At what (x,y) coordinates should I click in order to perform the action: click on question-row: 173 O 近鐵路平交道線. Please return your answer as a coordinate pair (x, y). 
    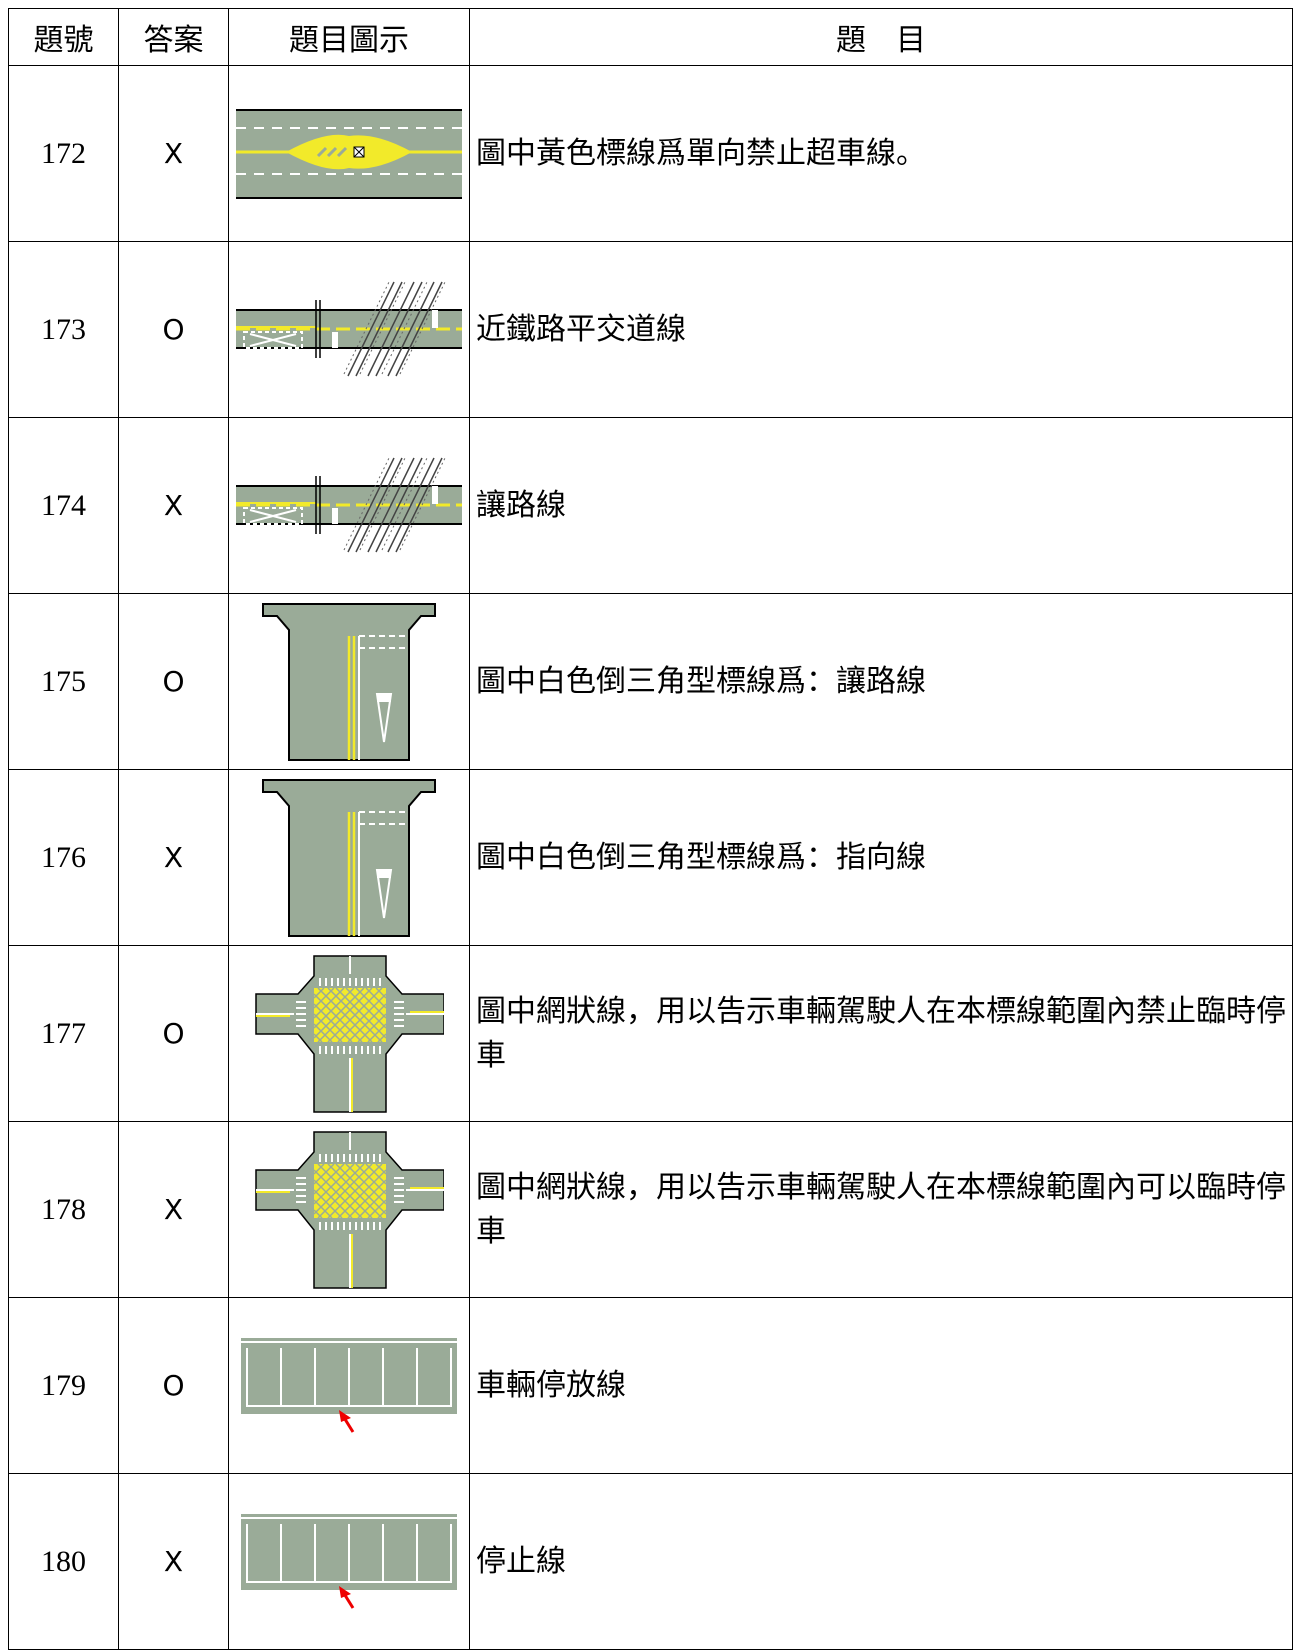
    Looking at the image, I should click on (650, 329).